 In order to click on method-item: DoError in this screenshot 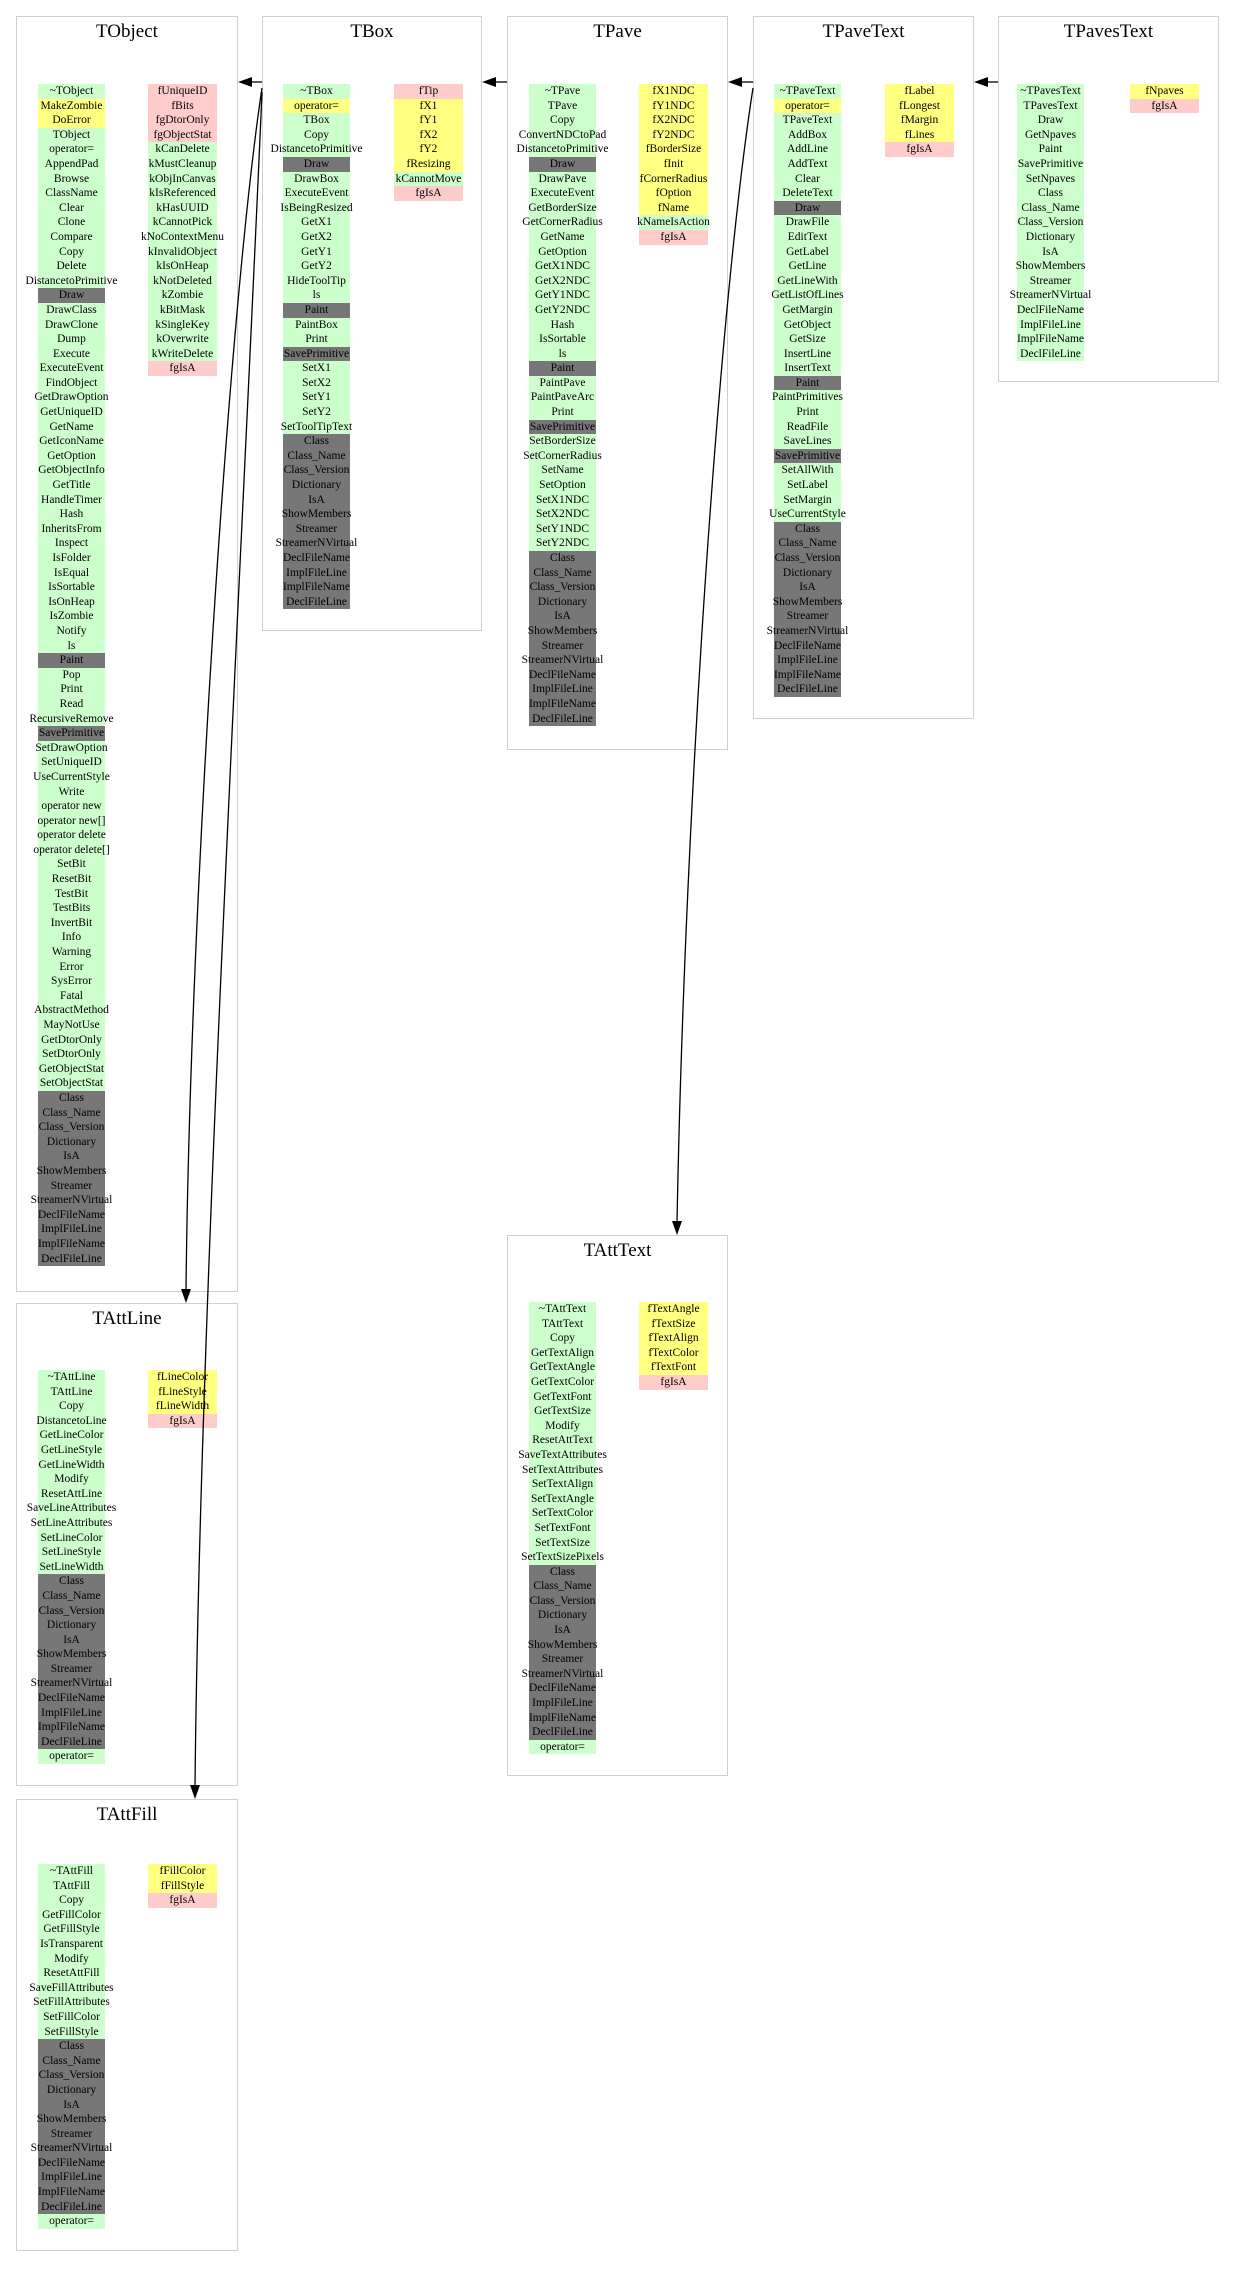, I will do `click(71, 120)`.